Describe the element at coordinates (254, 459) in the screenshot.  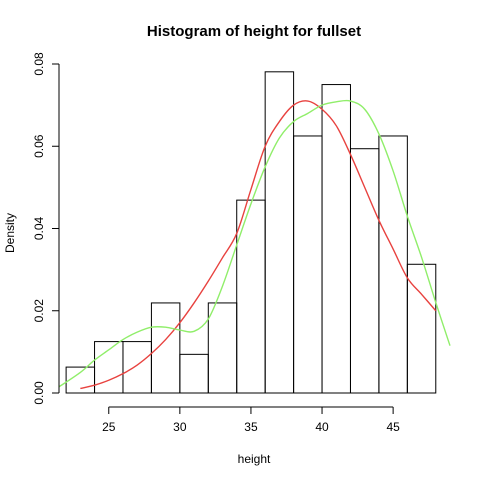
I see `x-axis-label: height` at that location.